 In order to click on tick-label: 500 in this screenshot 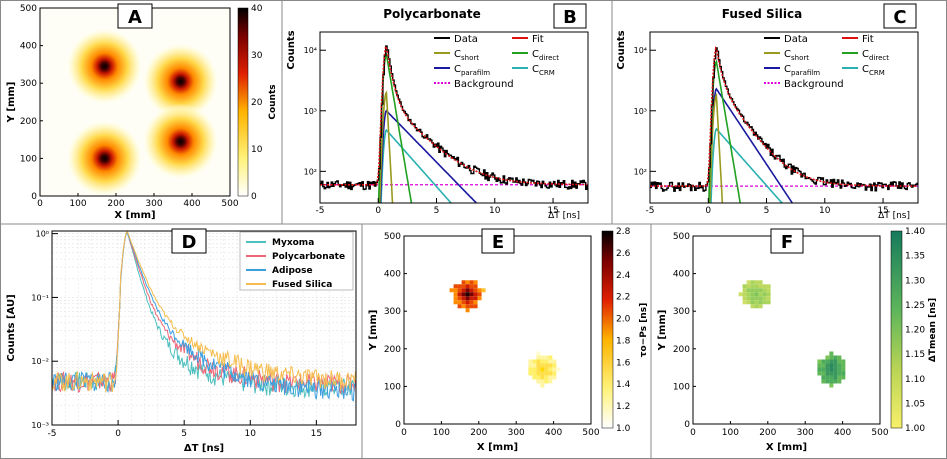, I will do `click(590, 433)`.